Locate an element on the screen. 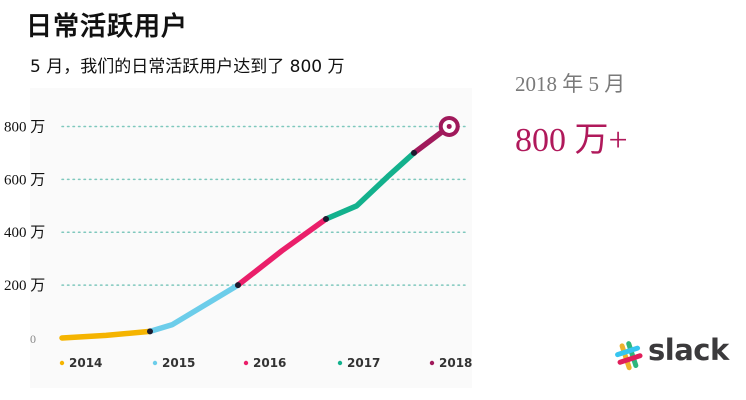 The image size is (746, 400). slack-logo: slack is located at coordinates (670, 353).